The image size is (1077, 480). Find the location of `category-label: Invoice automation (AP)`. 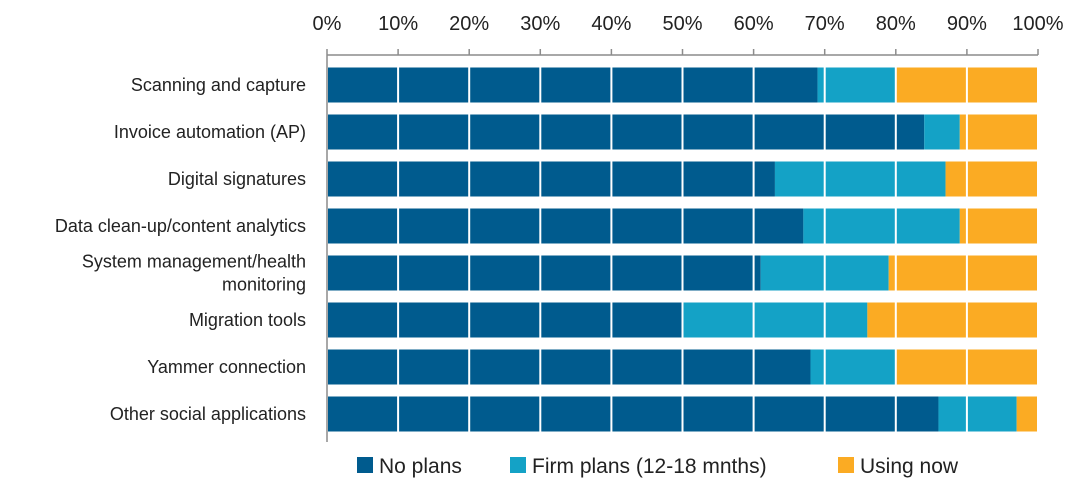

category-label: Invoice automation (AP) is located at coordinates (210, 132).